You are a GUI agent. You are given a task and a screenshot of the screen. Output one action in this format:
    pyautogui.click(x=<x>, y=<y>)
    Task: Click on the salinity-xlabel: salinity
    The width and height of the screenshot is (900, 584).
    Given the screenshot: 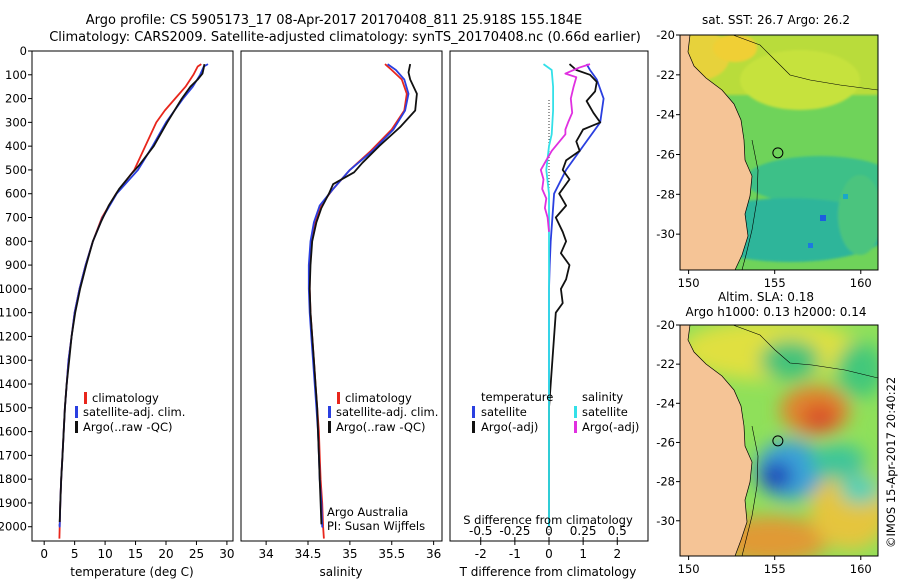 What is the action you would take?
    pyautogui.click(x=340, y=572)
    